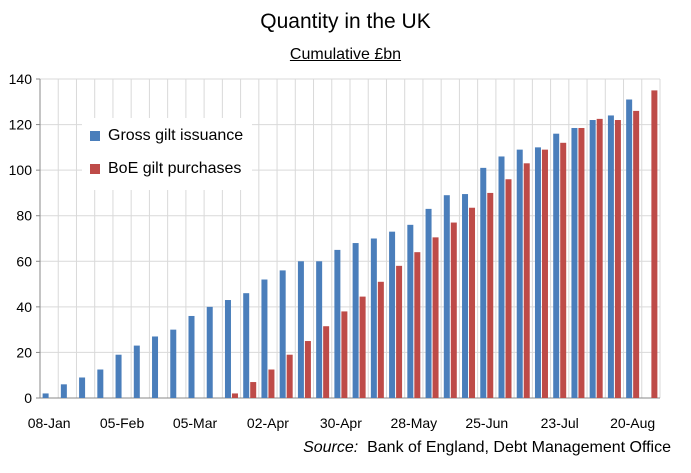  Describe the element at coordinates (195, 423) in the screenshot. I see `x-tick-label: 05-Mar` at that location.